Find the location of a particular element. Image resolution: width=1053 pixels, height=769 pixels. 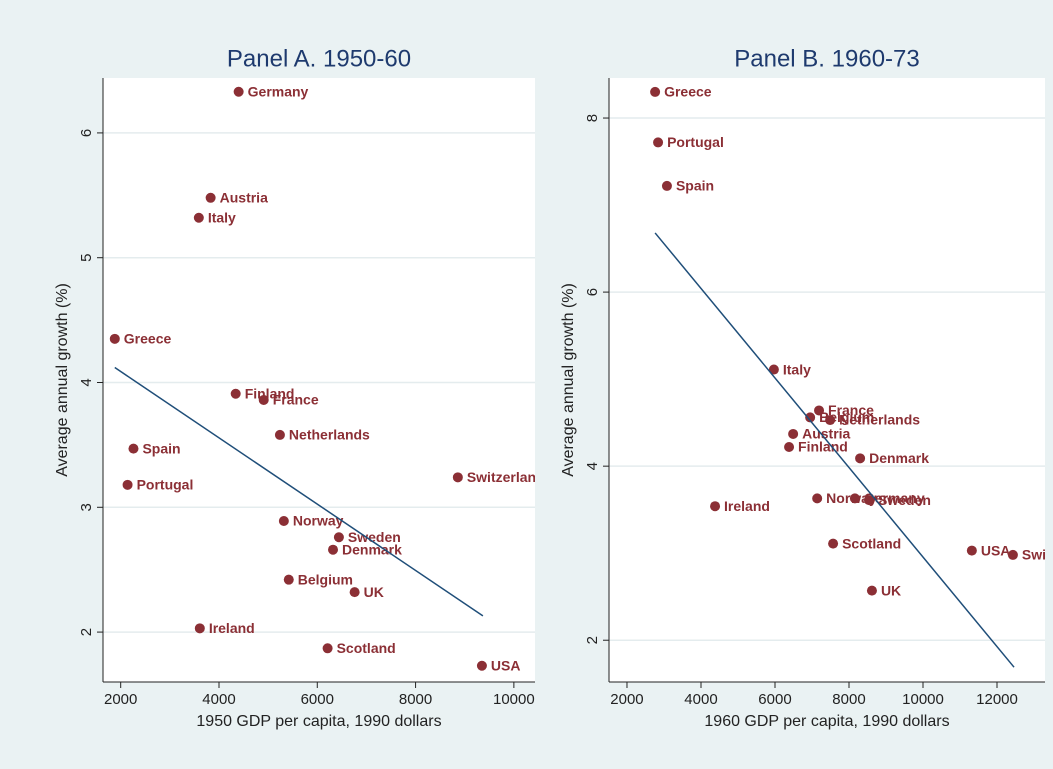

x-axis-label: 1950 GDP per capita, 1990 dollars is located at coordinates (318, 721).